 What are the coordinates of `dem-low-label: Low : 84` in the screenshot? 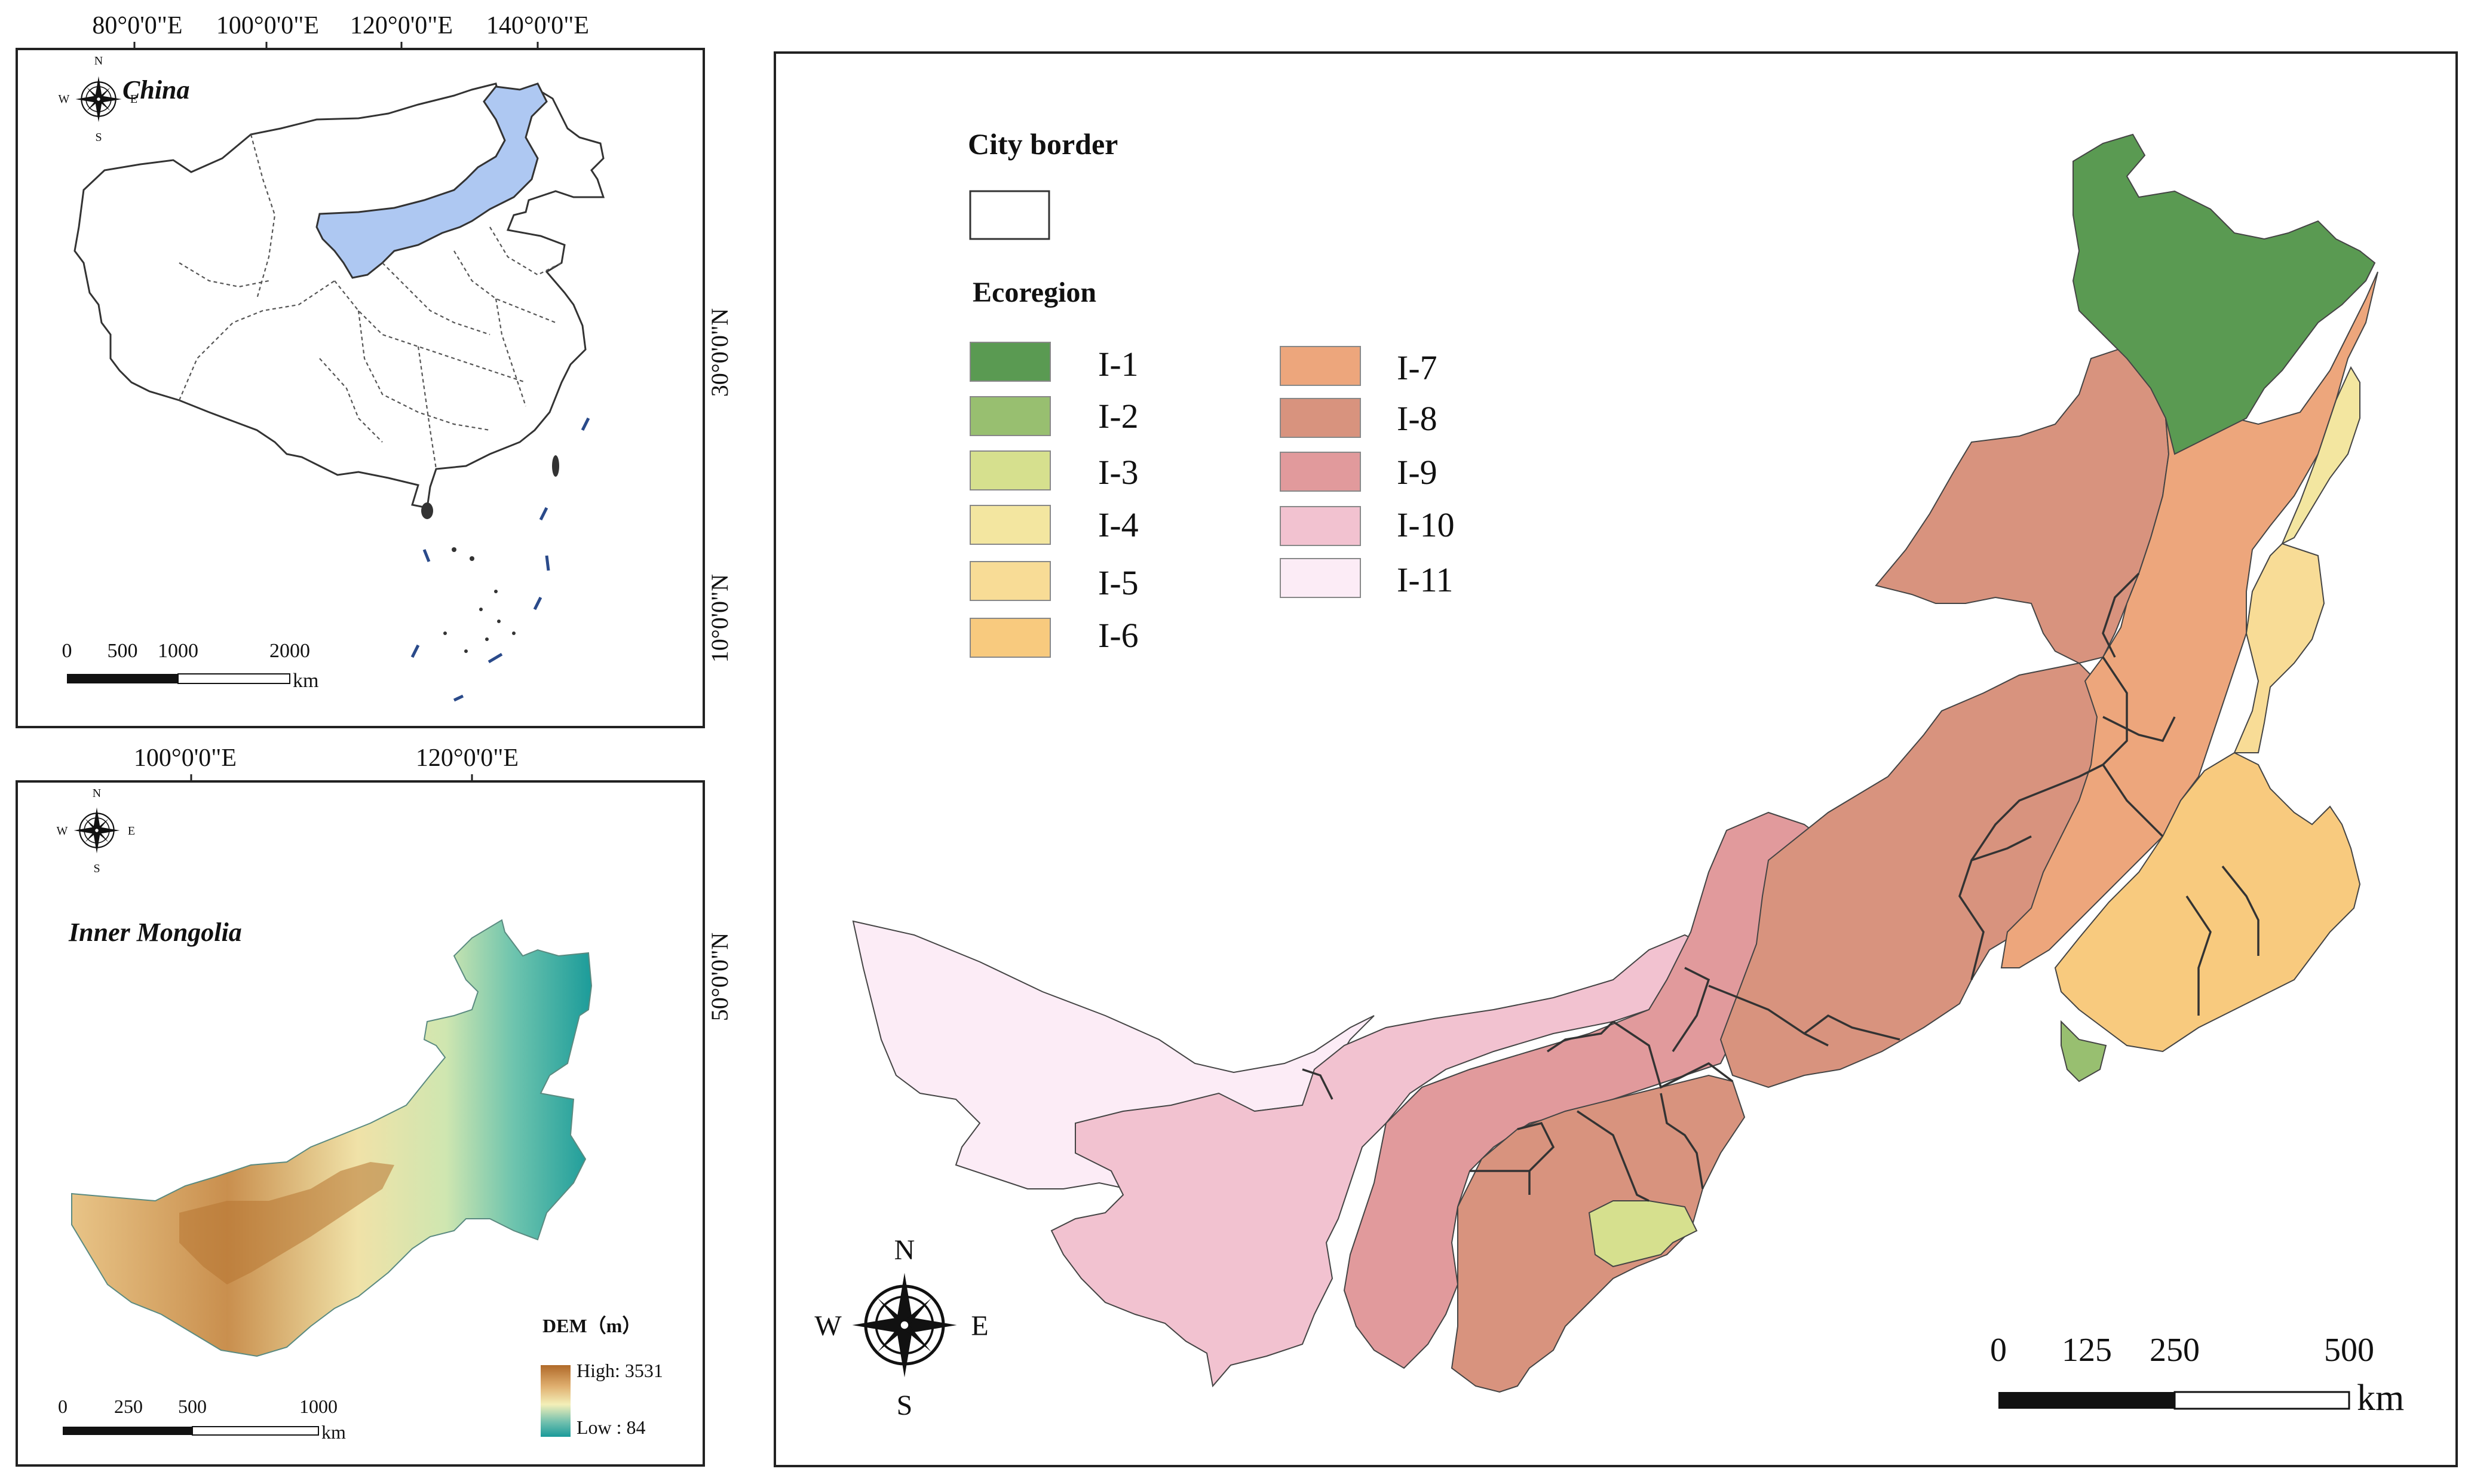 It's located at (611, 1427).